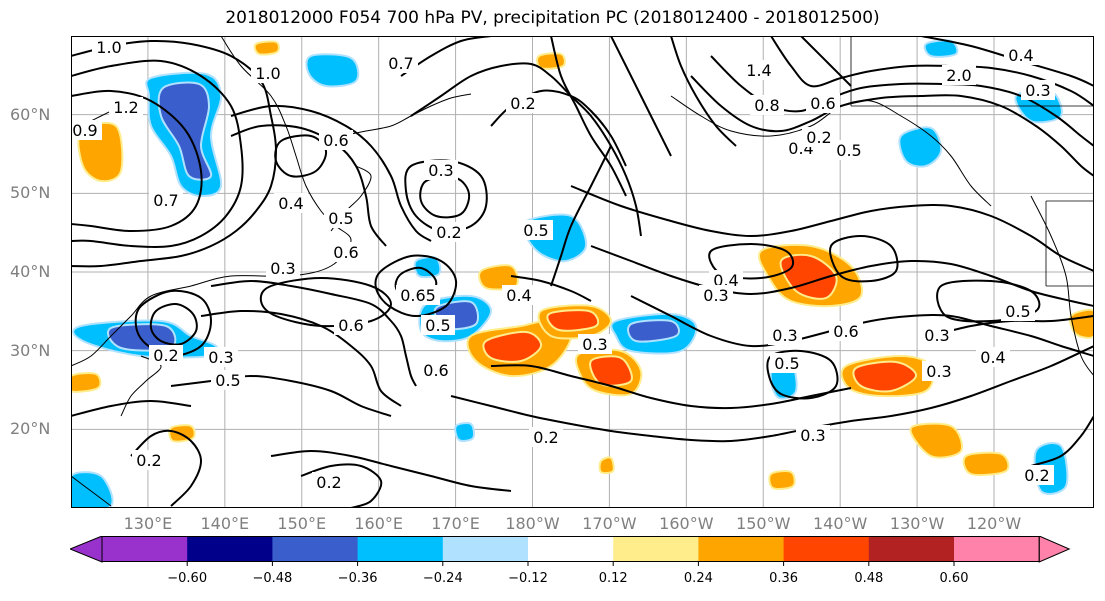 This screenshot has height=601, width=1105. I want to click on contour-label: 0.4, so click(518, 295).